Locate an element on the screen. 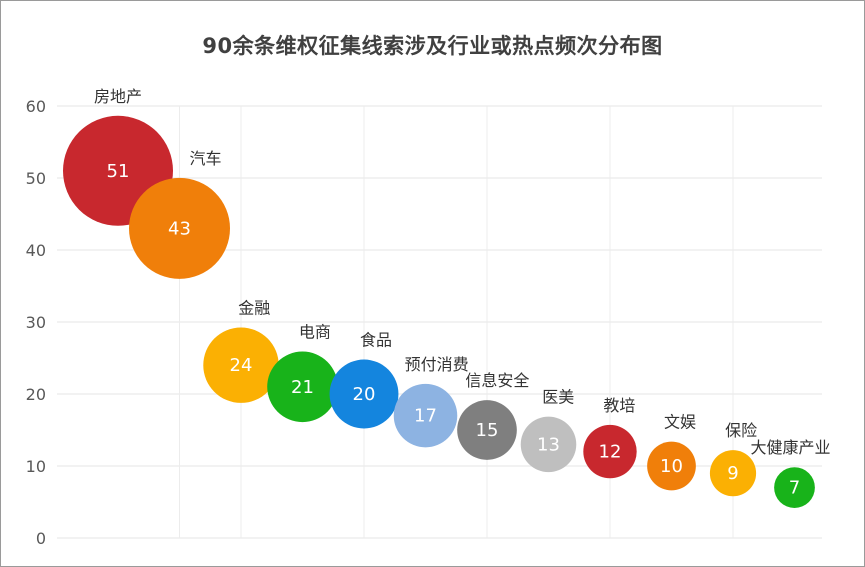  y-tick-label: 40 is located at coordinates (36, 250).